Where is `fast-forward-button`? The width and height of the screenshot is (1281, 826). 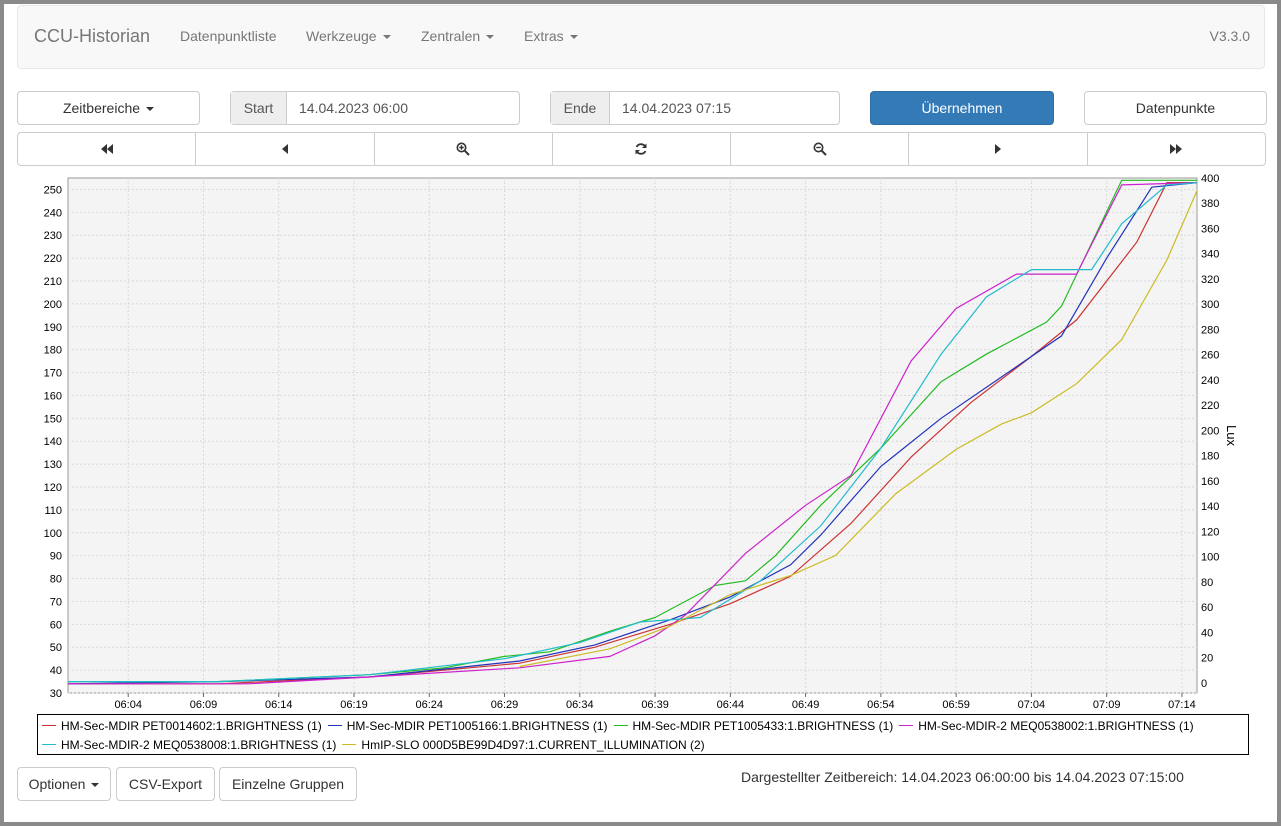
fast-forward-button is located at coordinates (1176, 149).